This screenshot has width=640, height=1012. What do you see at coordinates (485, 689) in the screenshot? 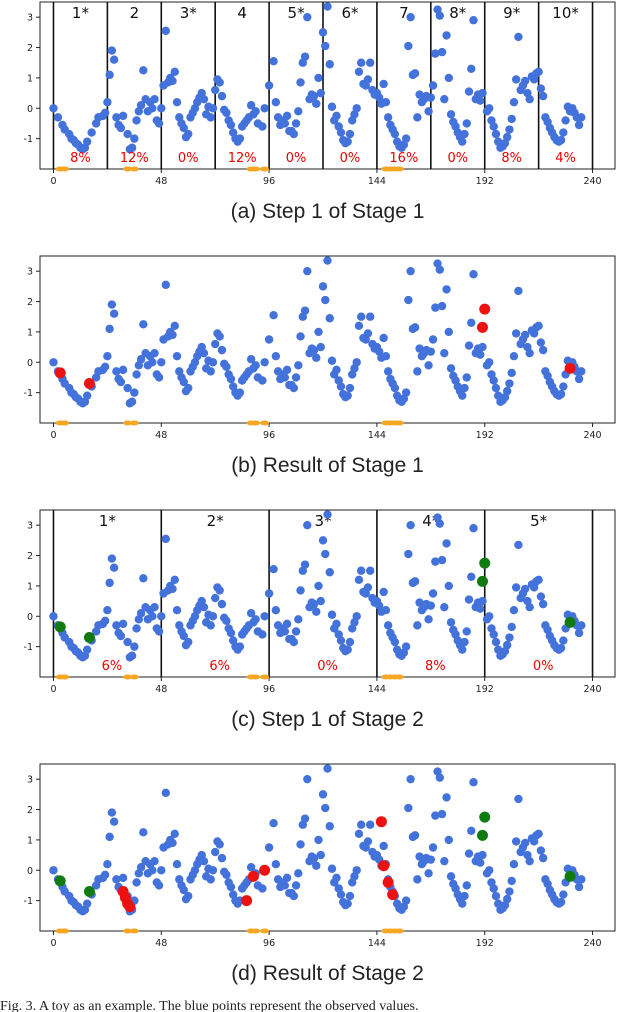
I see `x-tick-label: 192` at bounding box center [485, 689].